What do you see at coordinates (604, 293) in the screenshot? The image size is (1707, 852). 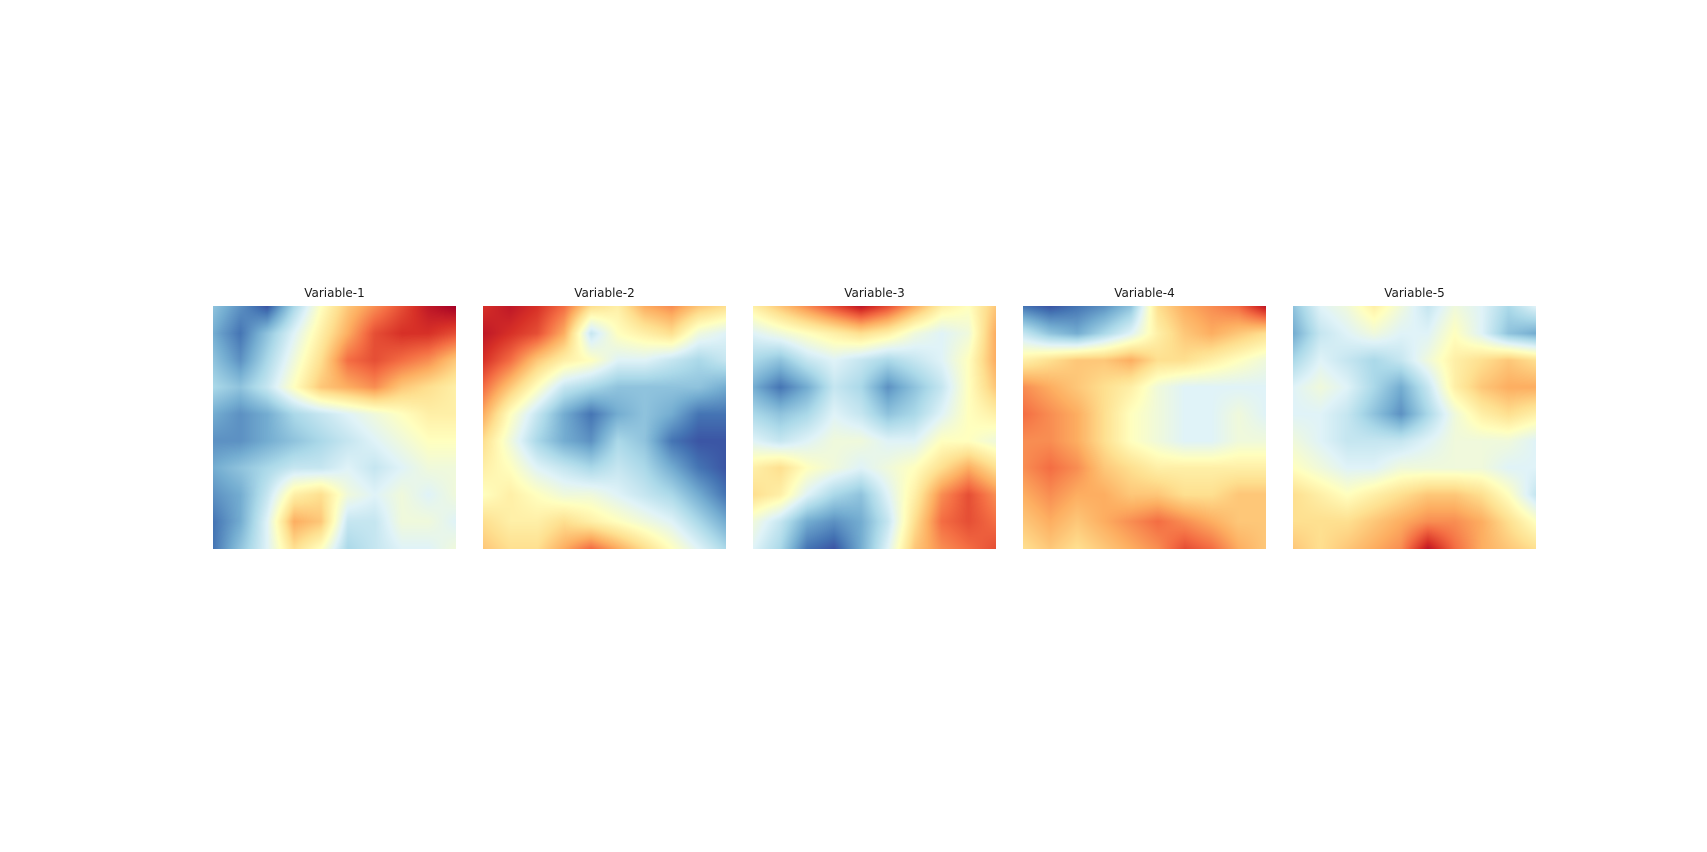 I see `panel-title-2: Variable-2` at bounding box center [604, 293].